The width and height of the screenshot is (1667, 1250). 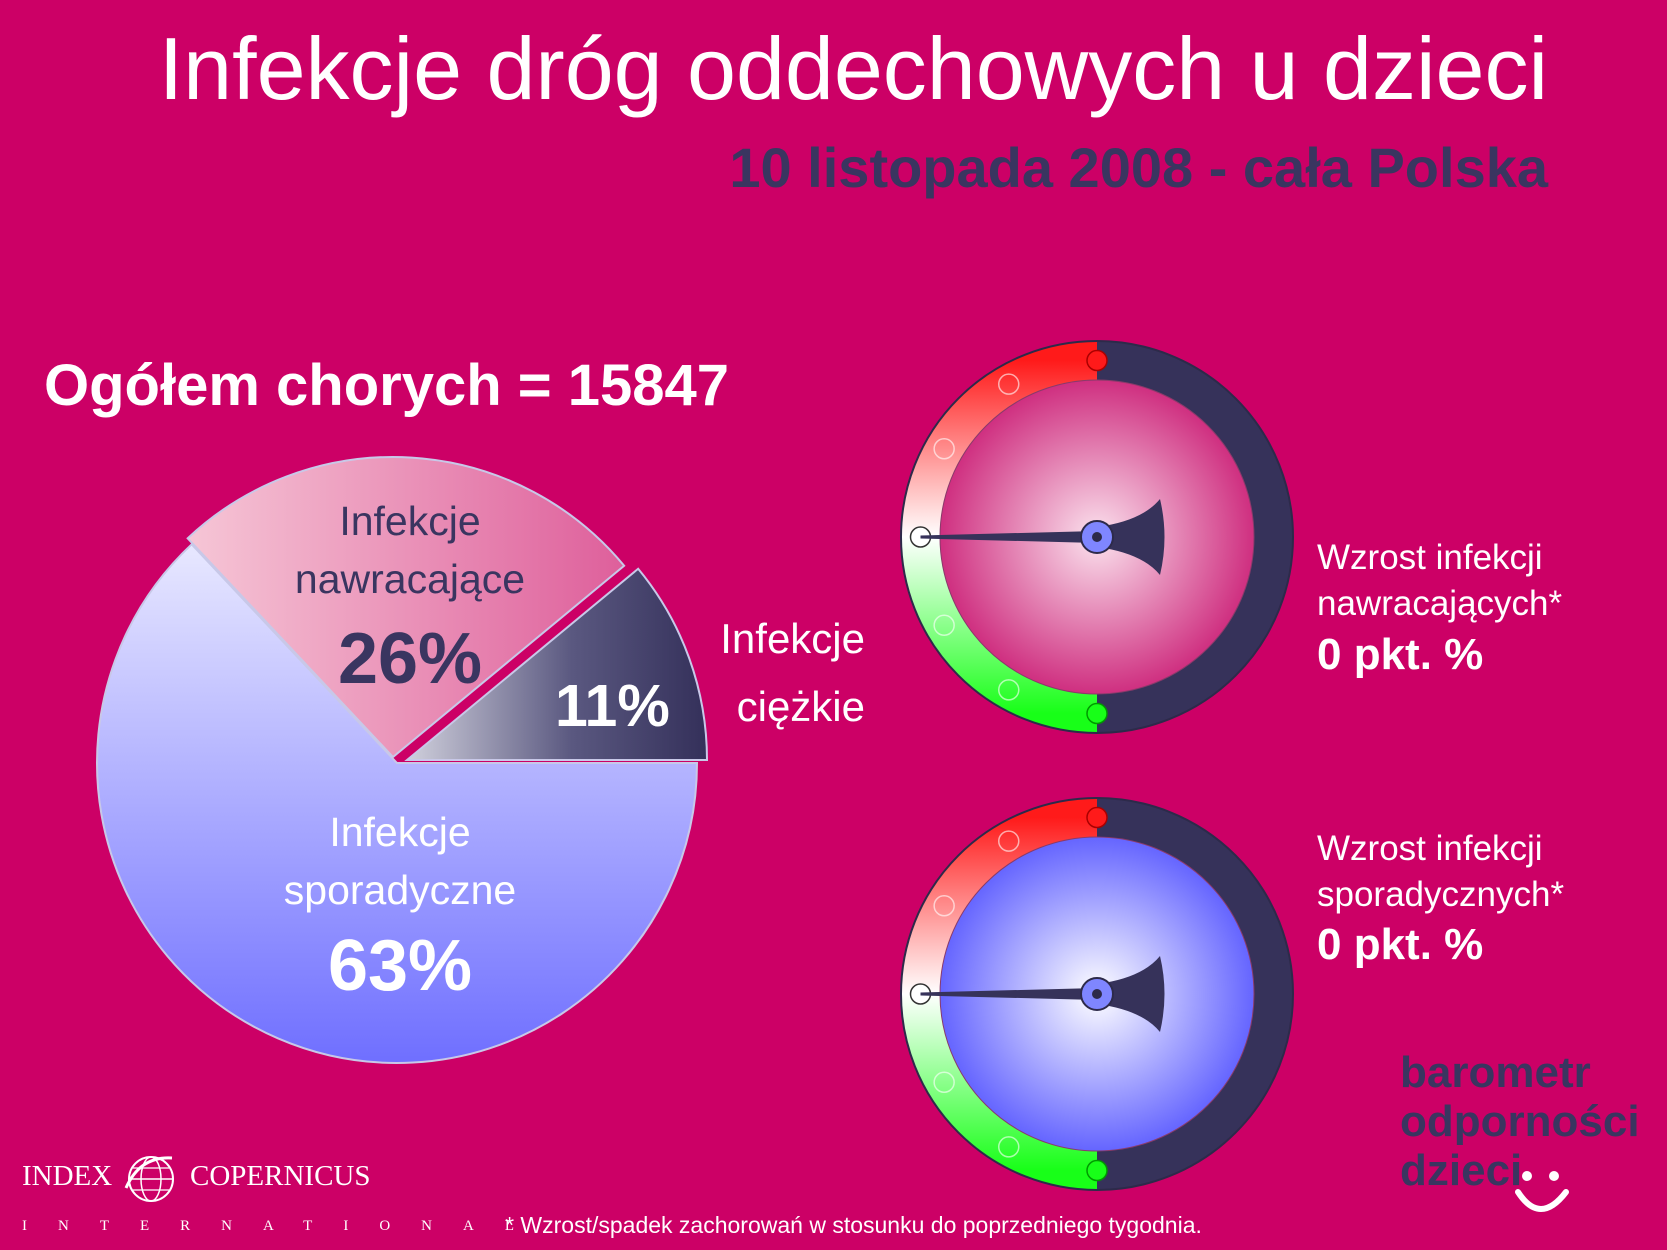 I want to click on gauge-sporadic-needle, so click(x=1008, y=994).